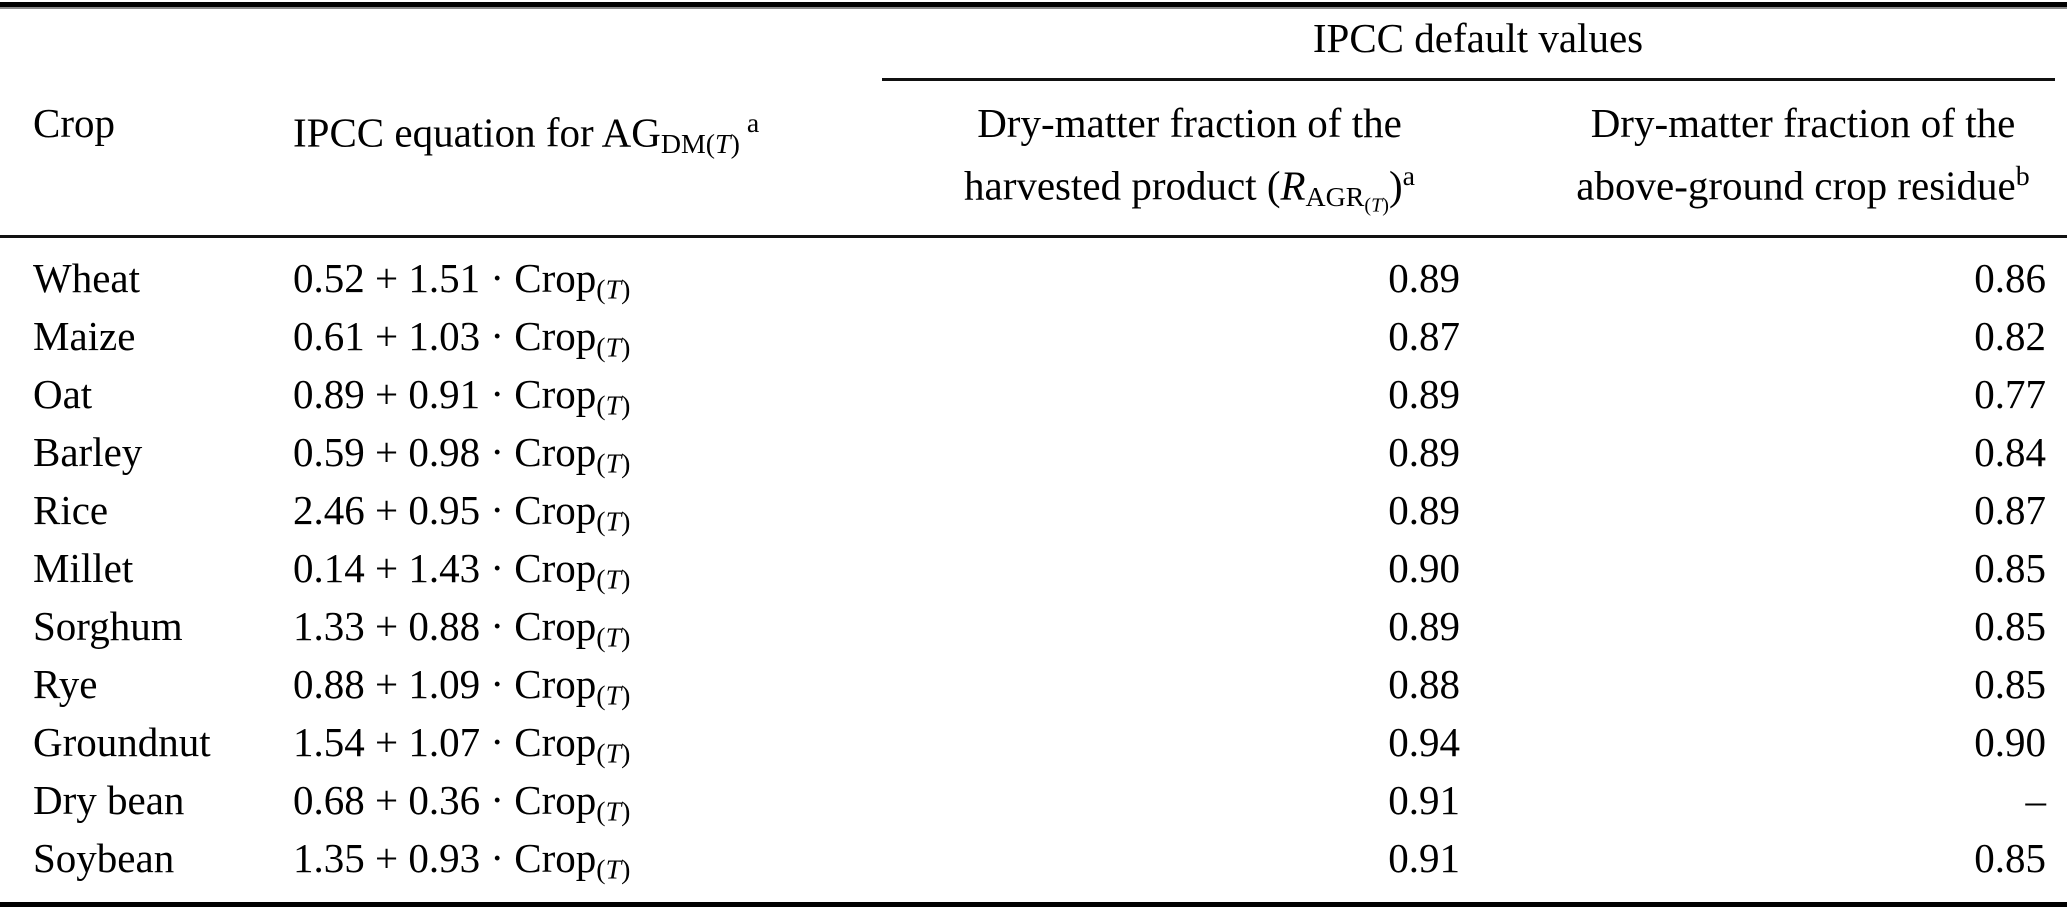 The image size is (2067, 911). I want to click on dm-residue-value-cell: 0.90, so click(2010, 742).